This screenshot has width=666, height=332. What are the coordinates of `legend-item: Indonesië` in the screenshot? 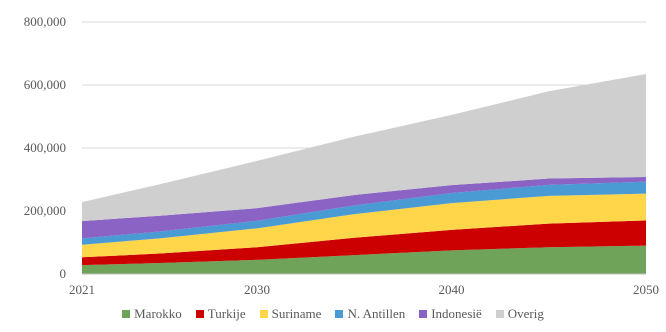 It's located at (450, 314).